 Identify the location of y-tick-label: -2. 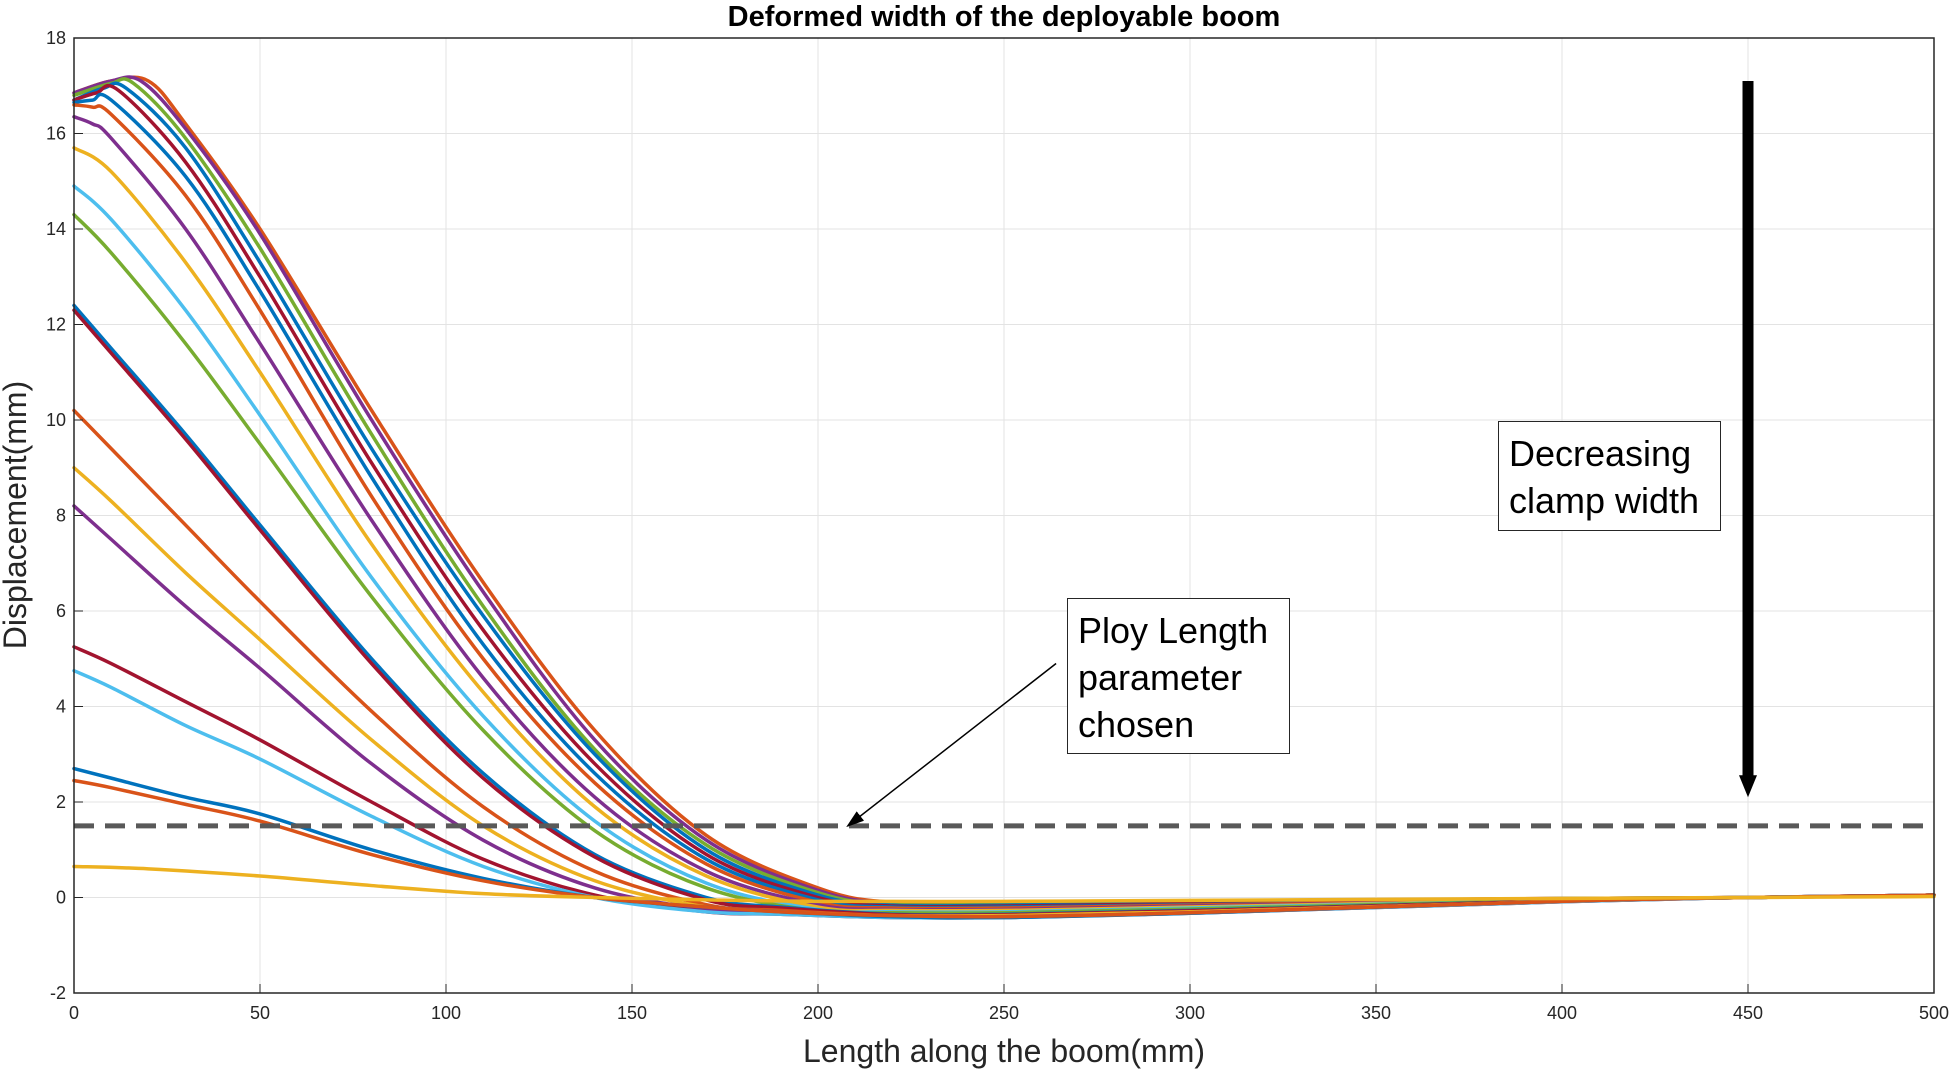
(58, 993).